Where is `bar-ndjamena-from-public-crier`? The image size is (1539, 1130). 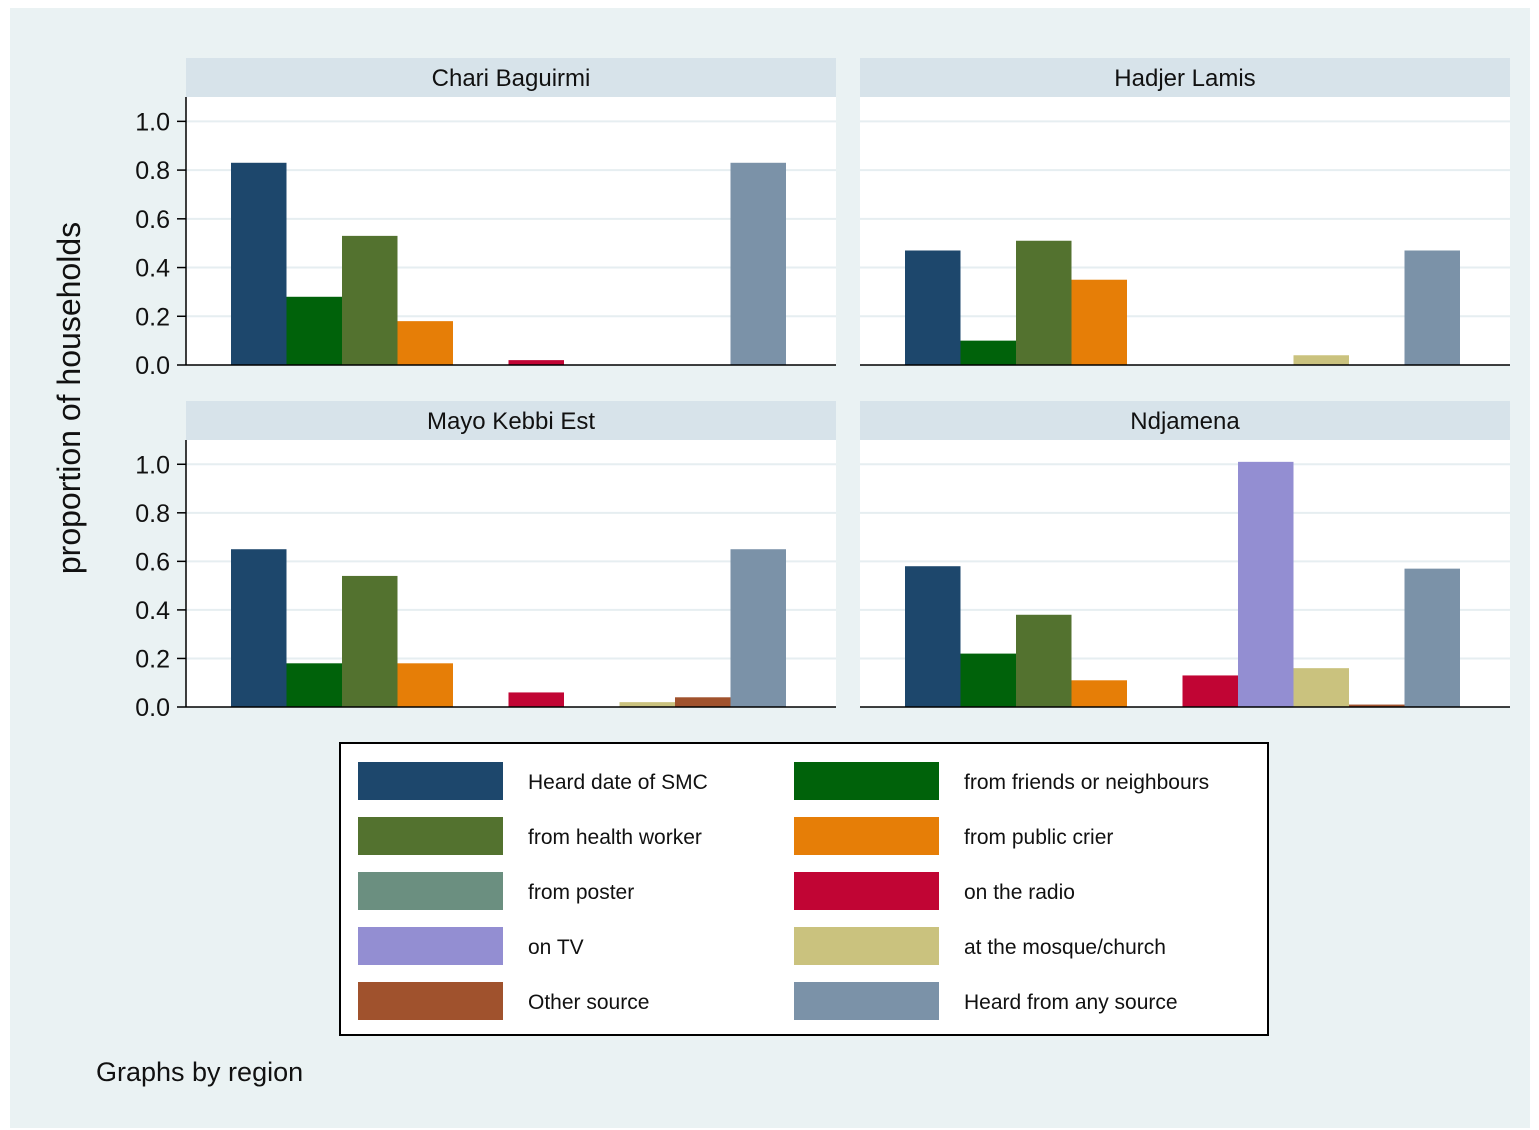 bar-ndjamena-from-public-crier is located at coordinates (1099, 693).